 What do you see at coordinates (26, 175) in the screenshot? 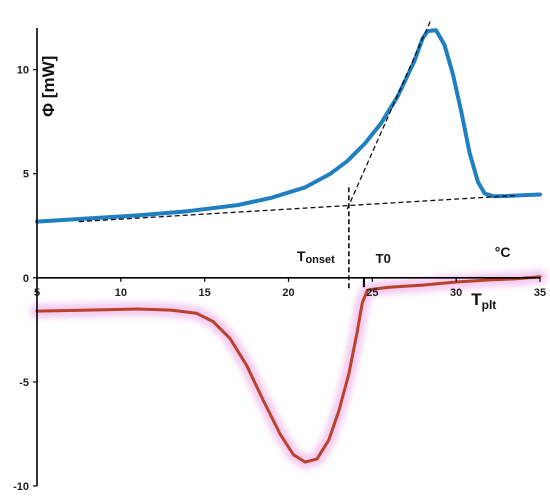
I see `y-tick-label: 5` at bounding box center [26, 175].